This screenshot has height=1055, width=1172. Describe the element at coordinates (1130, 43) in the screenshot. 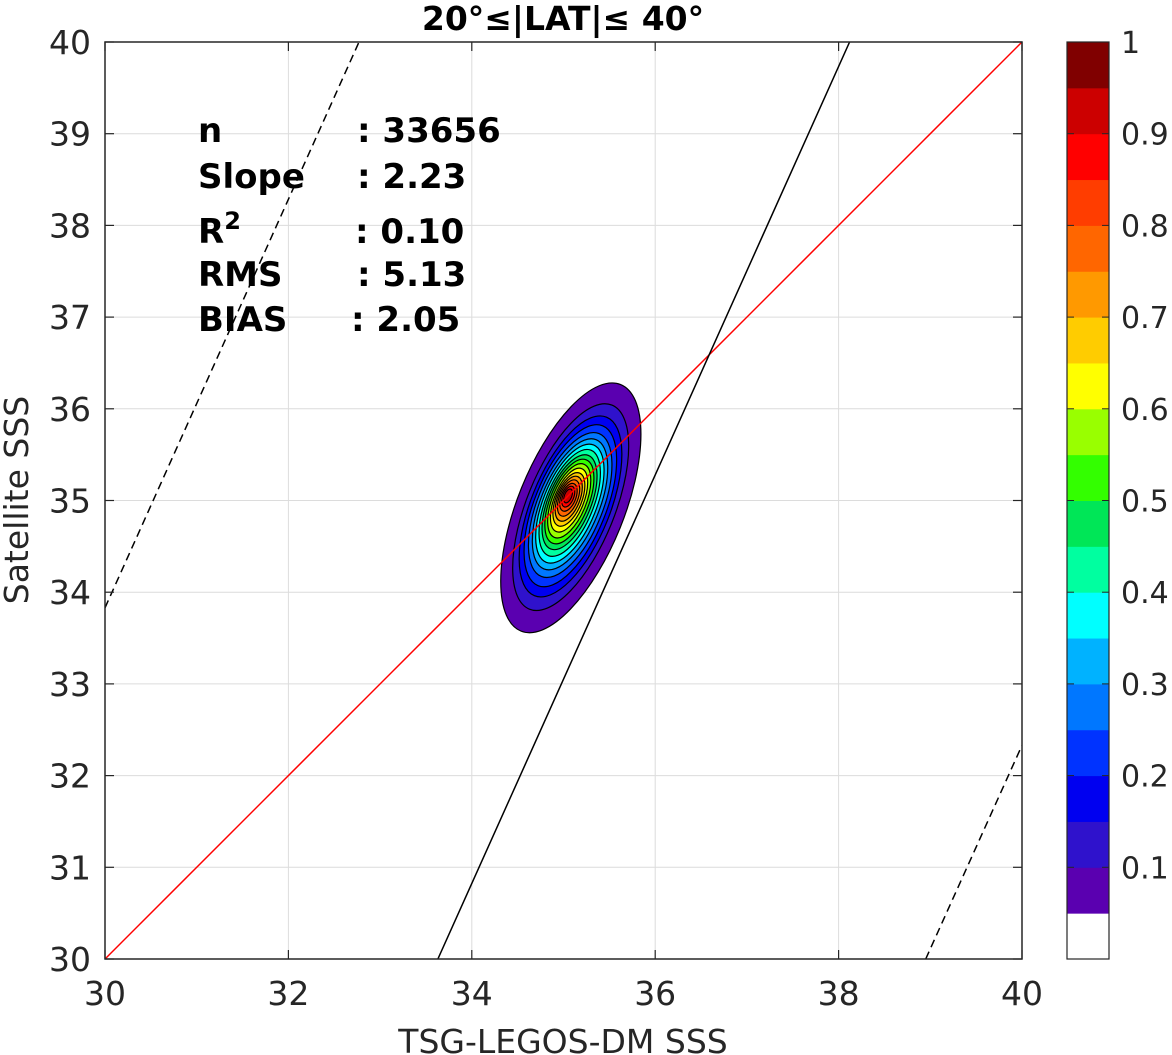

I see `colorbar-tick-label: 1` at that location.